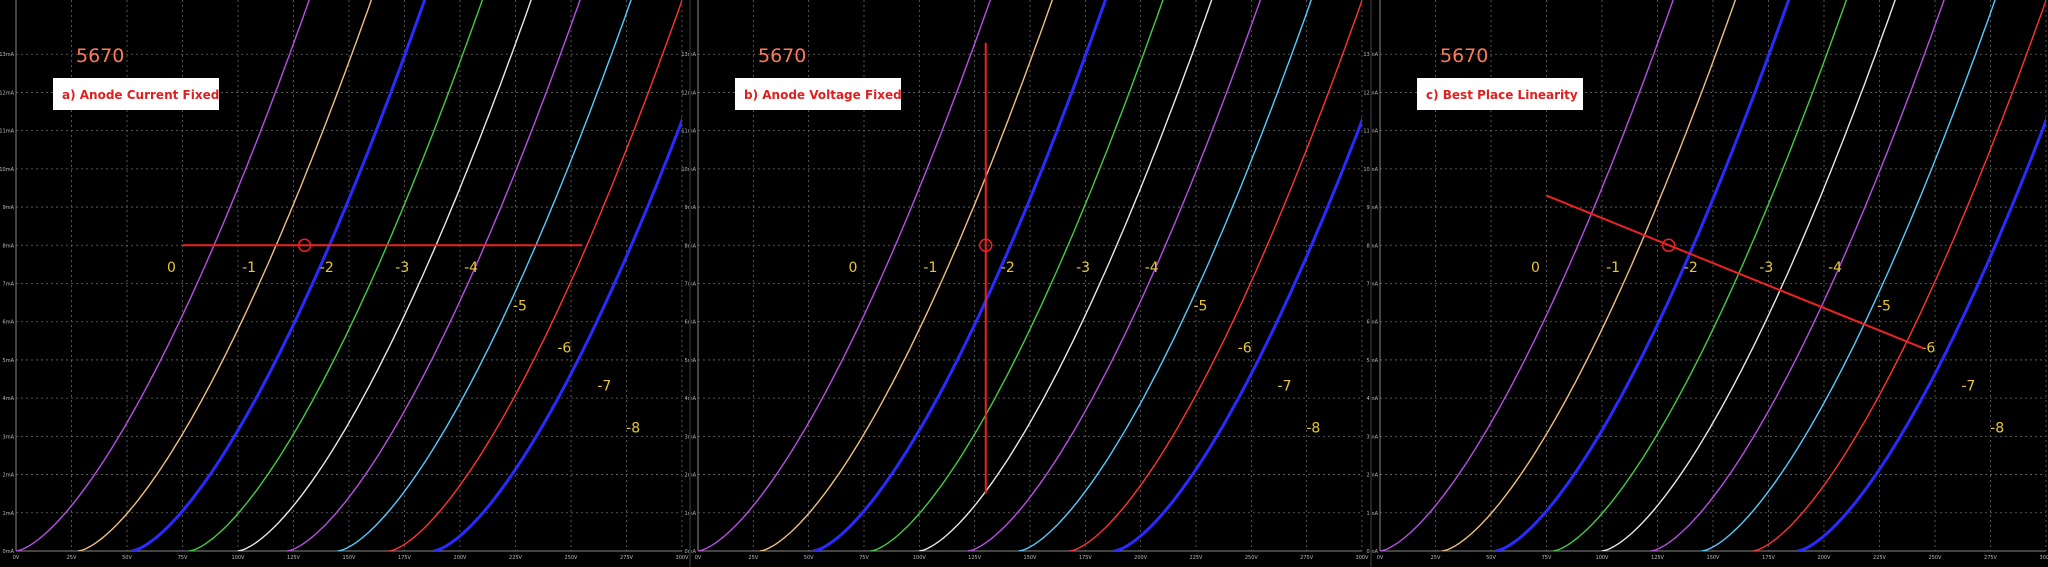  I want to click on y-tick-label: 8mA, so click(9, 246).